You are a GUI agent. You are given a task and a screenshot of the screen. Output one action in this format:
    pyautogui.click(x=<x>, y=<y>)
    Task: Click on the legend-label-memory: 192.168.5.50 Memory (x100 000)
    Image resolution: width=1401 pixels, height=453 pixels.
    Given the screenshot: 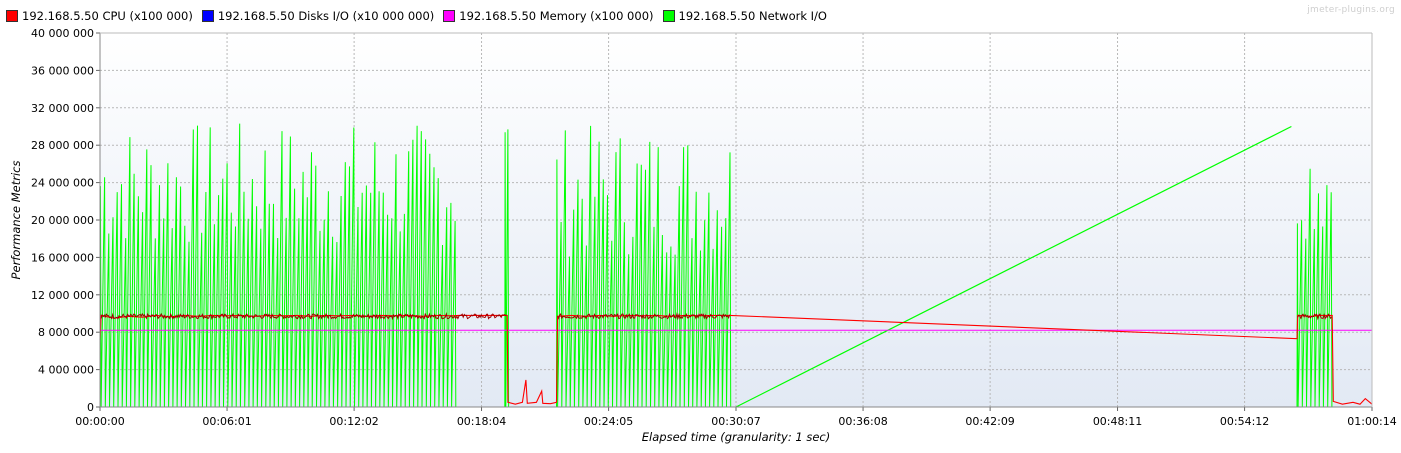 What is the action you would take?
    pyautogui.click(x=556, y=16)
    